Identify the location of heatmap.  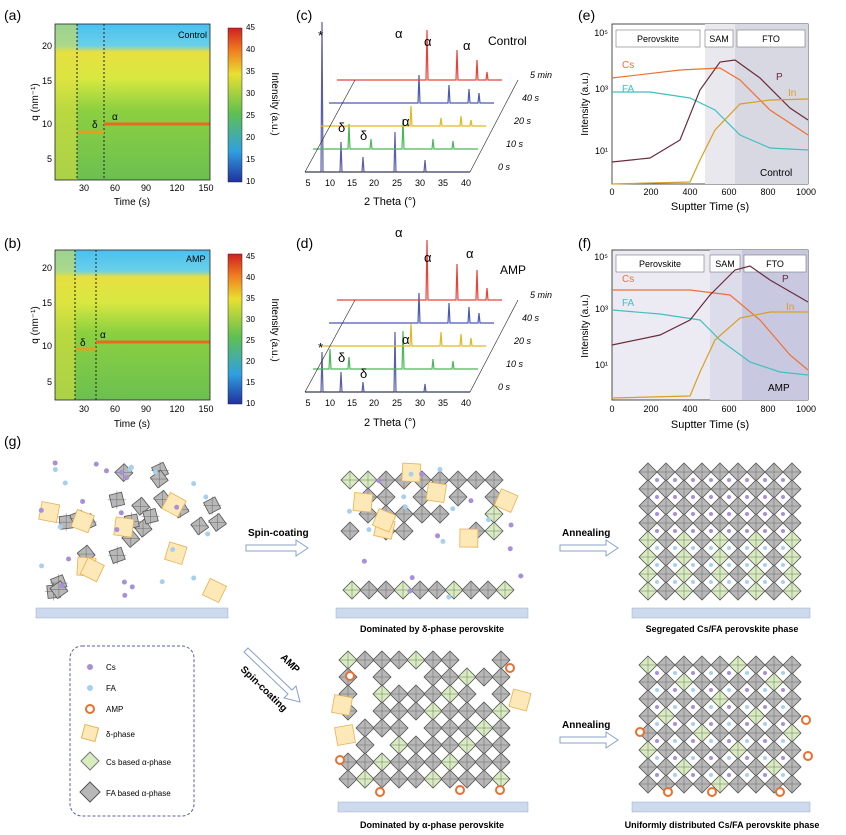
(132, 325).